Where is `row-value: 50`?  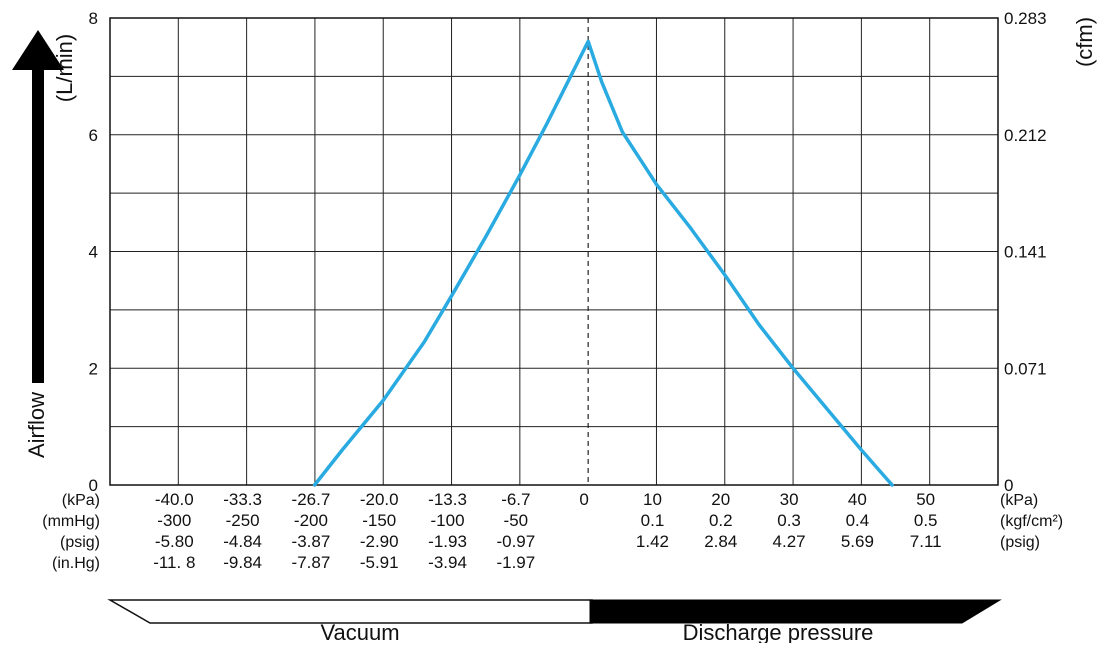
row-value: 50 is located at coordinates (925, 499).